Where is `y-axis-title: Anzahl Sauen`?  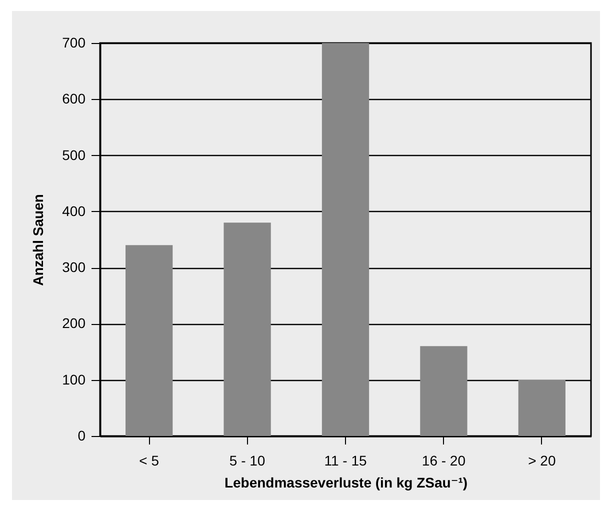 y-axis-title: Anzahl Sauen is located at coordinates (38, 240).